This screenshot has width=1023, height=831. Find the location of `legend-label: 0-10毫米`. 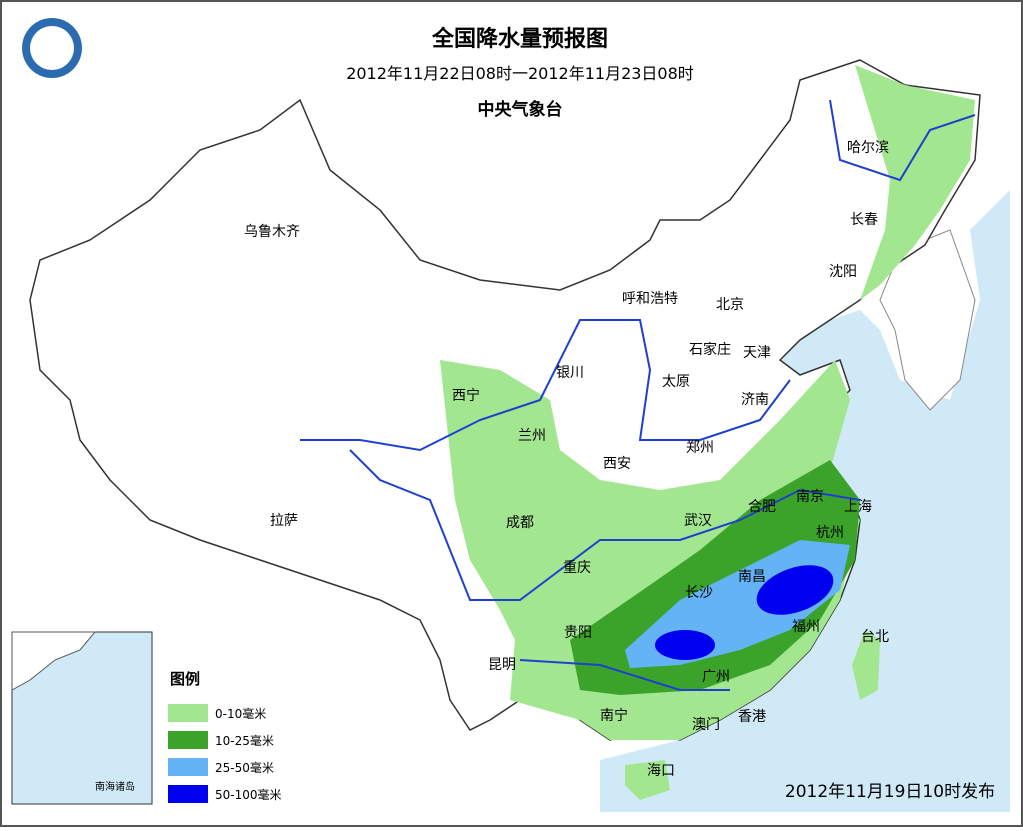

legend-label: 0-10毫米 is located at coordinates (240, 713).